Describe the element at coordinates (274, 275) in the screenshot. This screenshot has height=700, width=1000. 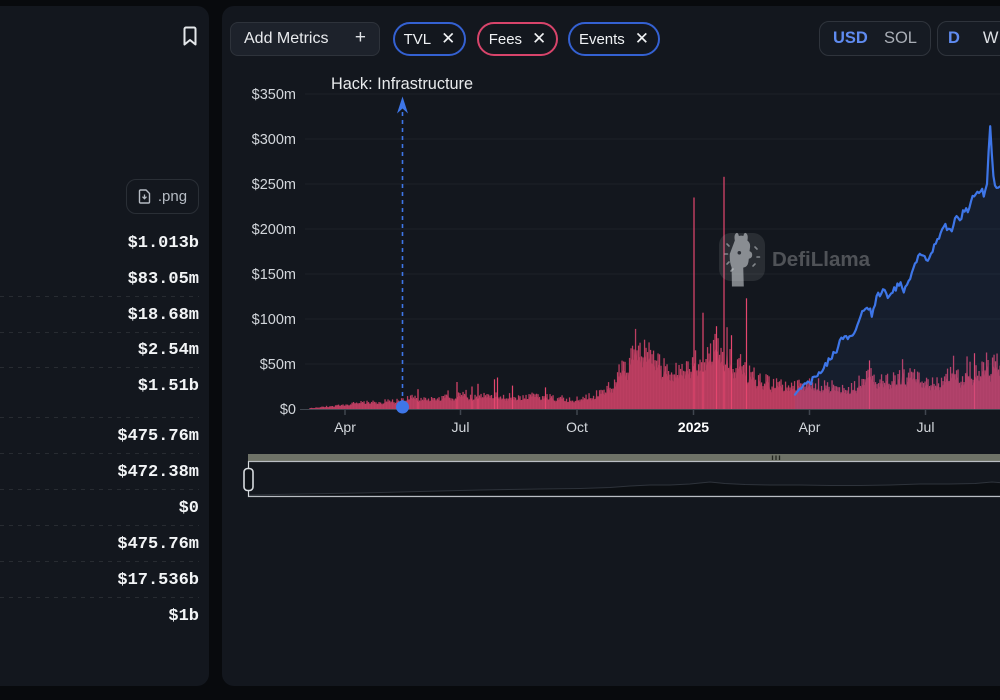
I see `svg-text: $150m` at that location.